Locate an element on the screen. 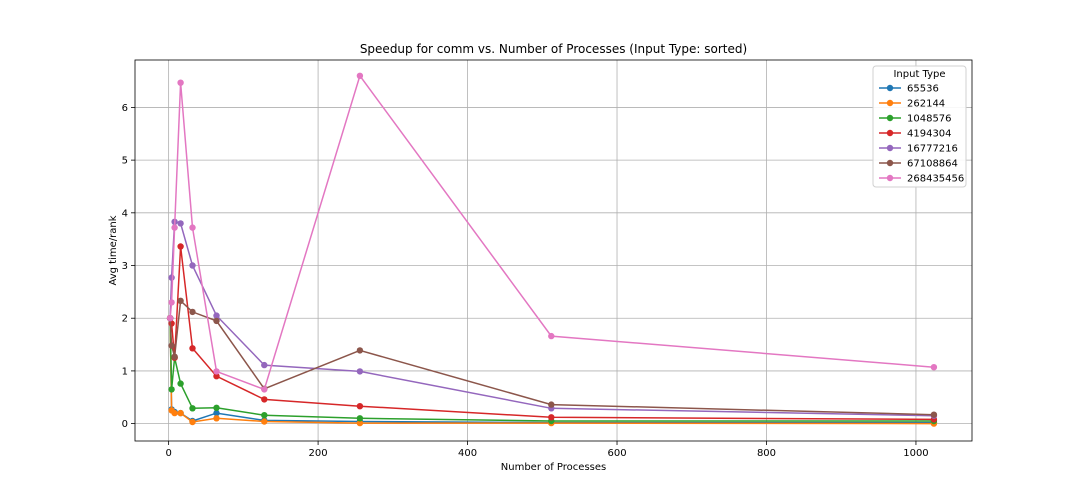 Image resolution: width=1080 pixels, height=504 pixels. legend-label: 16777216 is located at coordinates (932, 149).